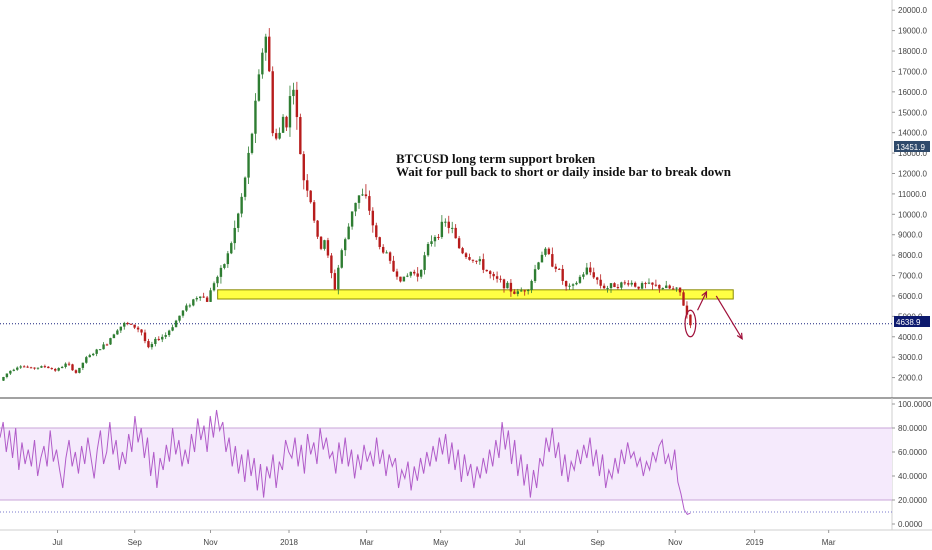 The image size is (932, 550). Describe the element at coordinates (440, 542) in the screenshot. I see `time-tick-label: May` at that location.